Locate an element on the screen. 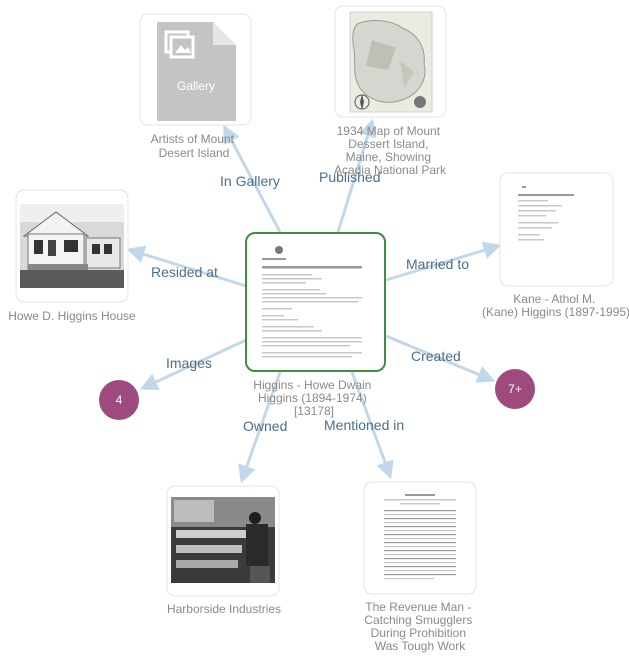 The width and height of the screenshot is (629, 656). edge-resided-at is located at coordinates (186, 266).